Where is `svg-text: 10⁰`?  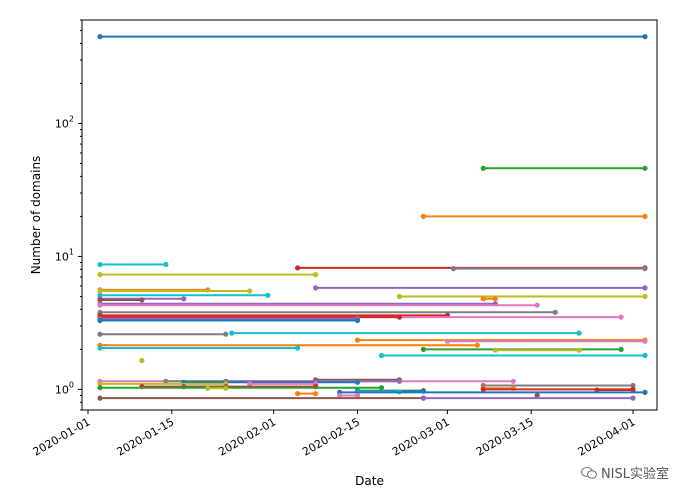 svg-text: 10⁰ is located at coordinates (64, 388).